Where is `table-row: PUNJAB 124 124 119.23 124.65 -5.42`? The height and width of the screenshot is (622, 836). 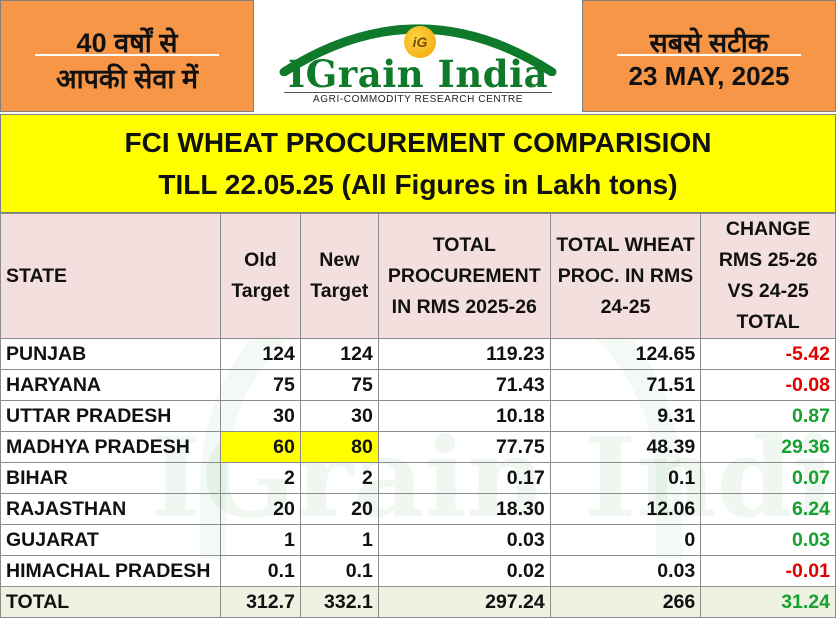 table-row: PUNJAB 124 124 119.23 124.65 -5.42 is located at coordinates (418, 354).